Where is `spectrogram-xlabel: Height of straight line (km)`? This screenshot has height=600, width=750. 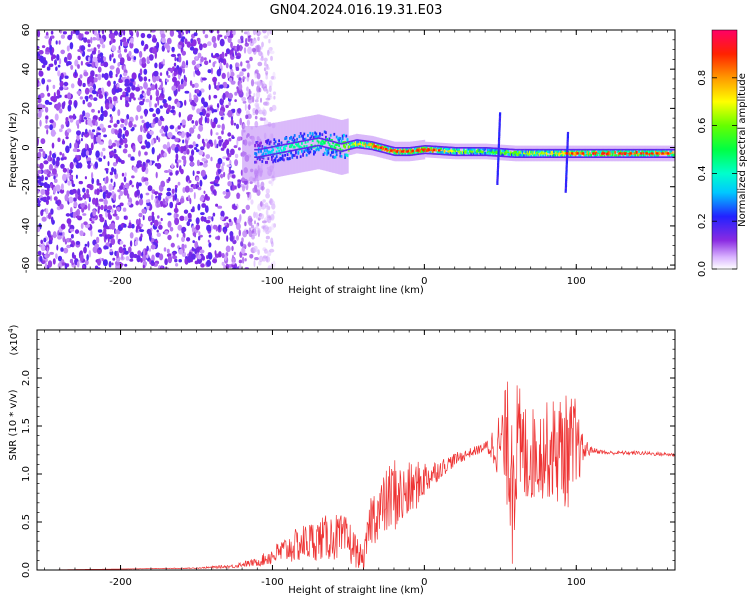 spectrogram-xlabel: Height of straight line (km) is located at coordinates (356, 290).